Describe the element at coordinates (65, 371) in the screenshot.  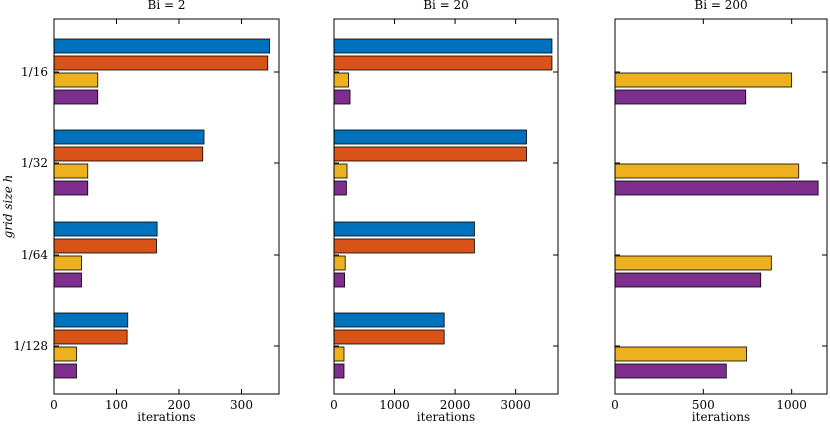
I see `bar-1-1-128-s4` at that location.